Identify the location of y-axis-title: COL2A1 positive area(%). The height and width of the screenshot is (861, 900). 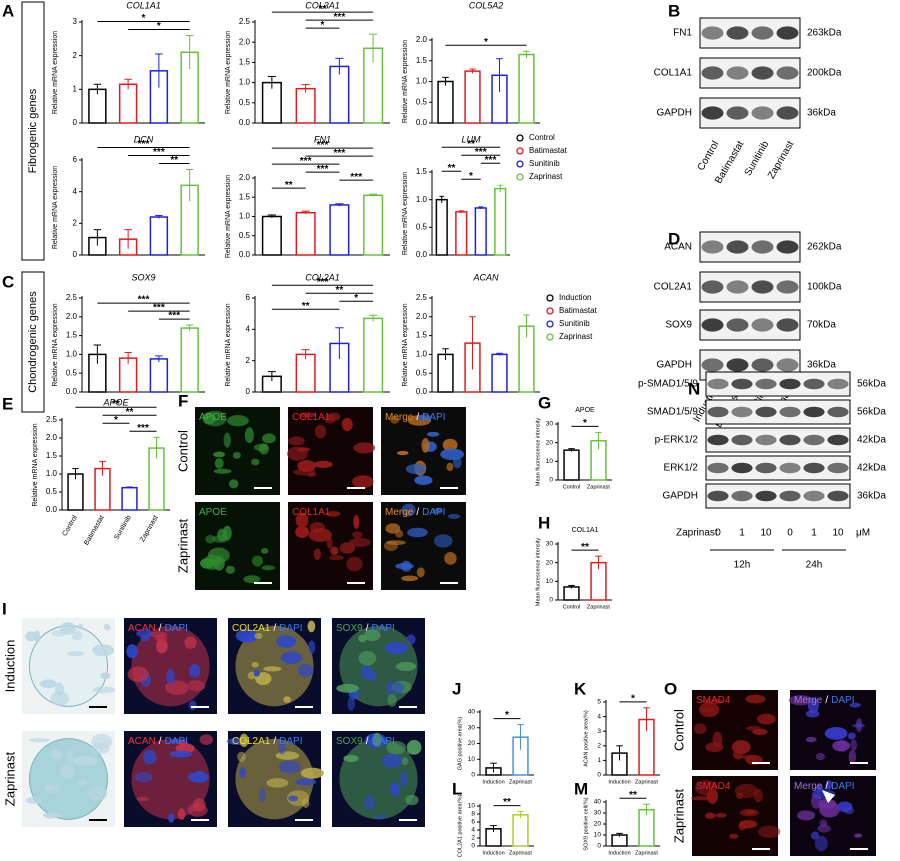
(460, 826).